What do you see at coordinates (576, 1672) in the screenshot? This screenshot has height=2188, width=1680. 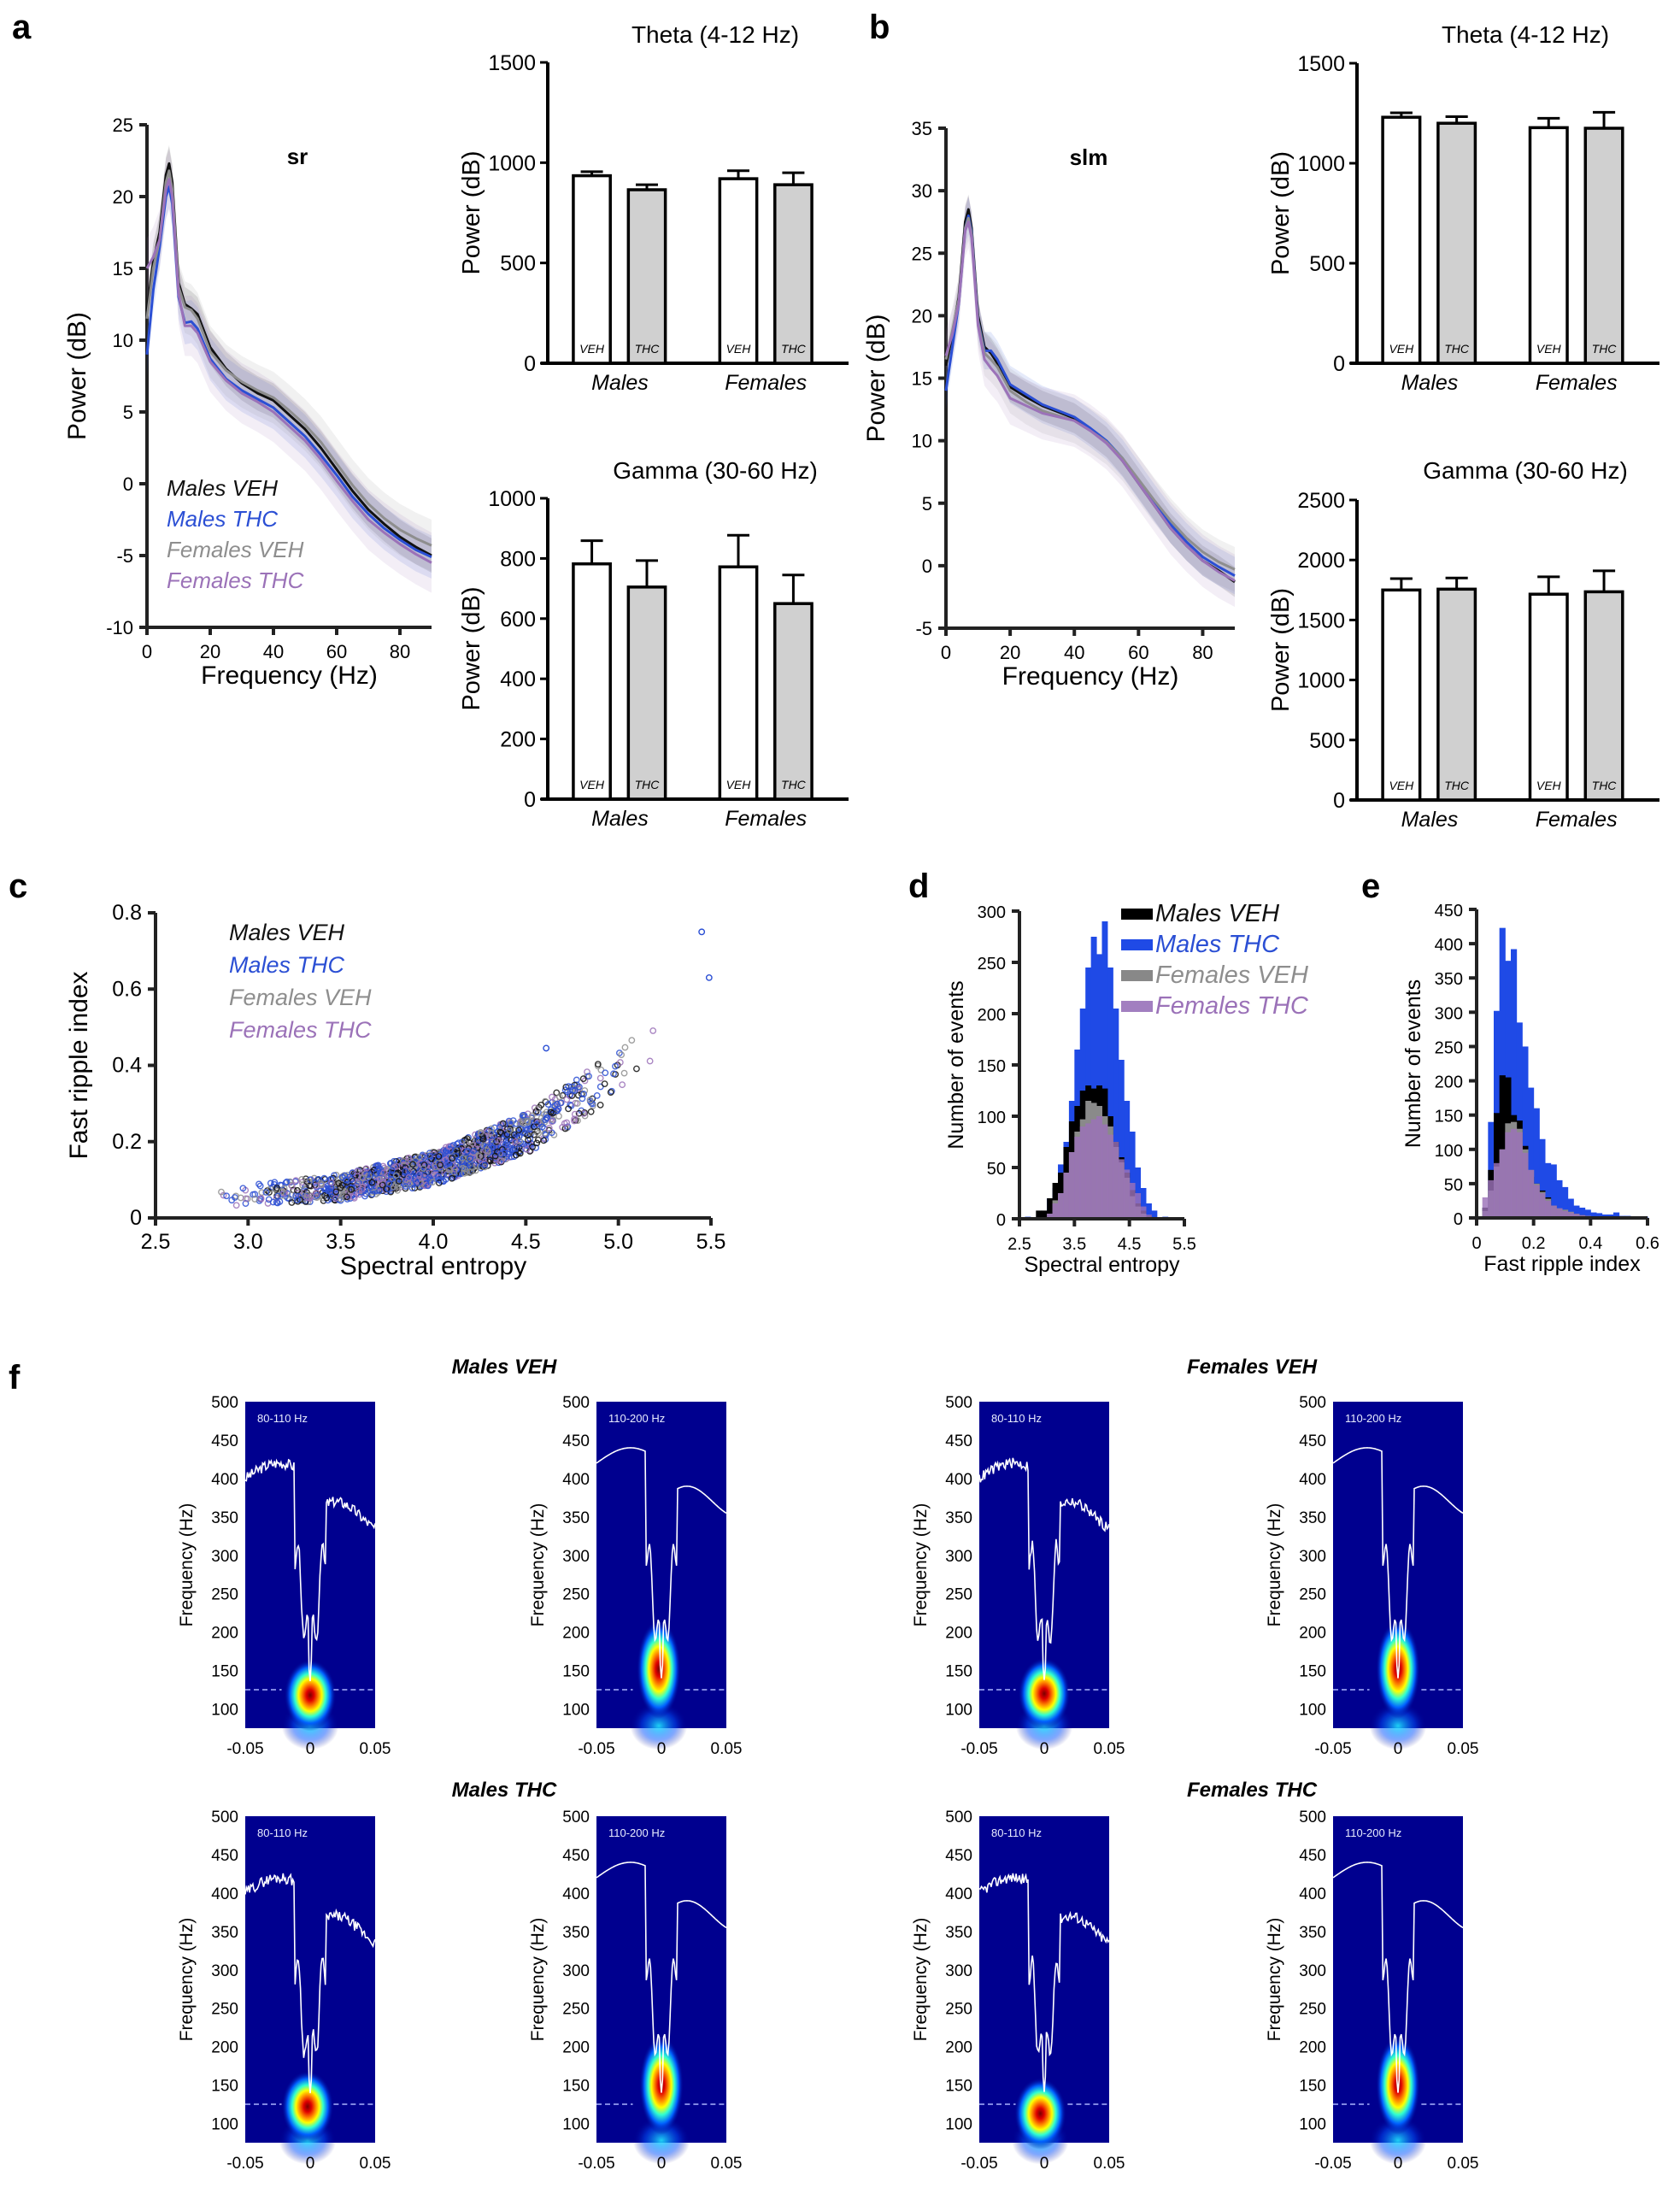 I see `y-tick-label: 150` at bounding box center [576, 1672].